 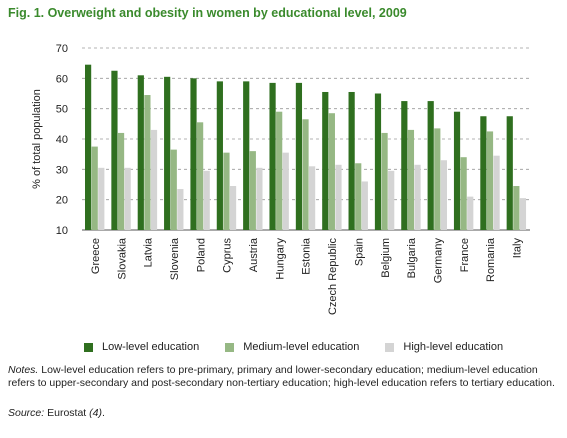 What do you see at coordinates (62, 49) in the screenshot?
I see `y-tick-label: 70` at bounding box center [62, 49].